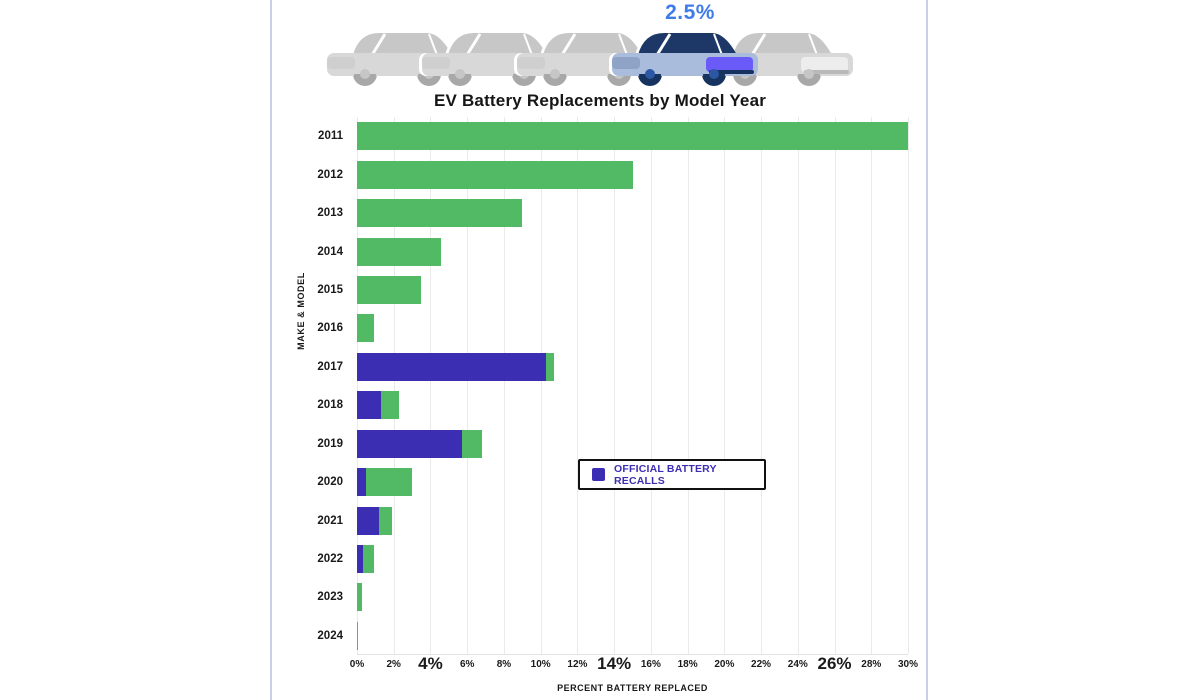 Image resolution: width=1200 pixels, height=700 pixels. I want to click on bar-row-2012, so click(632, 174).